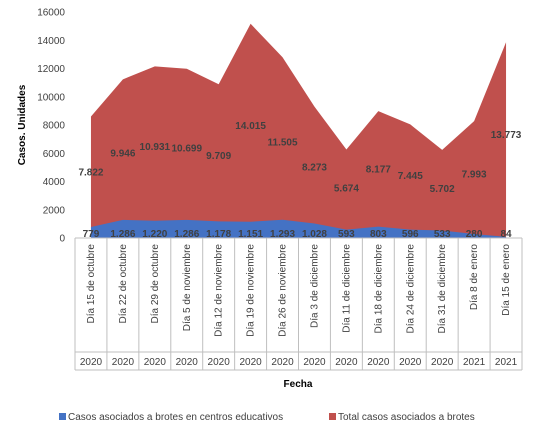  Describe the element at coordinates (51, 97) in the screenshot. I see `y-tick-label: 10000` at that location.